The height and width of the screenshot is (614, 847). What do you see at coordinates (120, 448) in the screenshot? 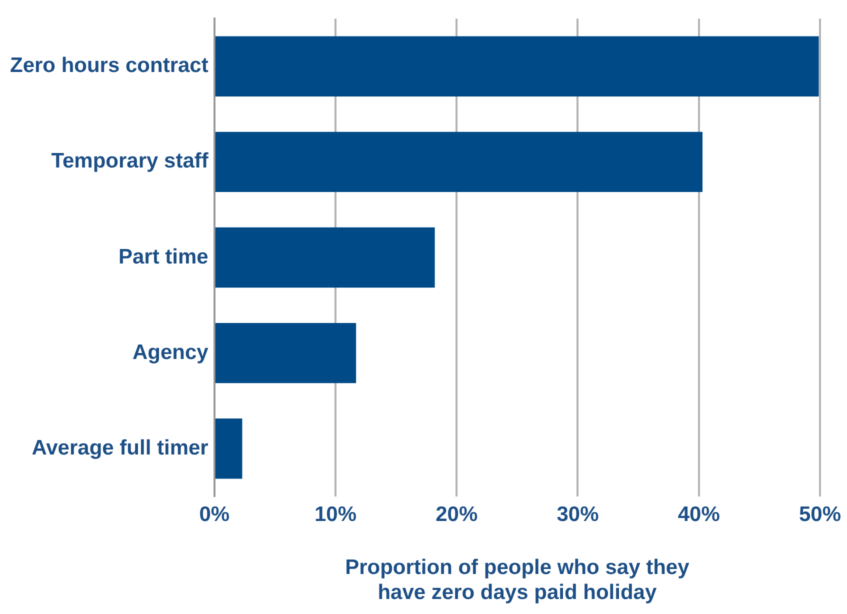
I see `y-tick-label: Average full timer` at bounding box center [120, 448].